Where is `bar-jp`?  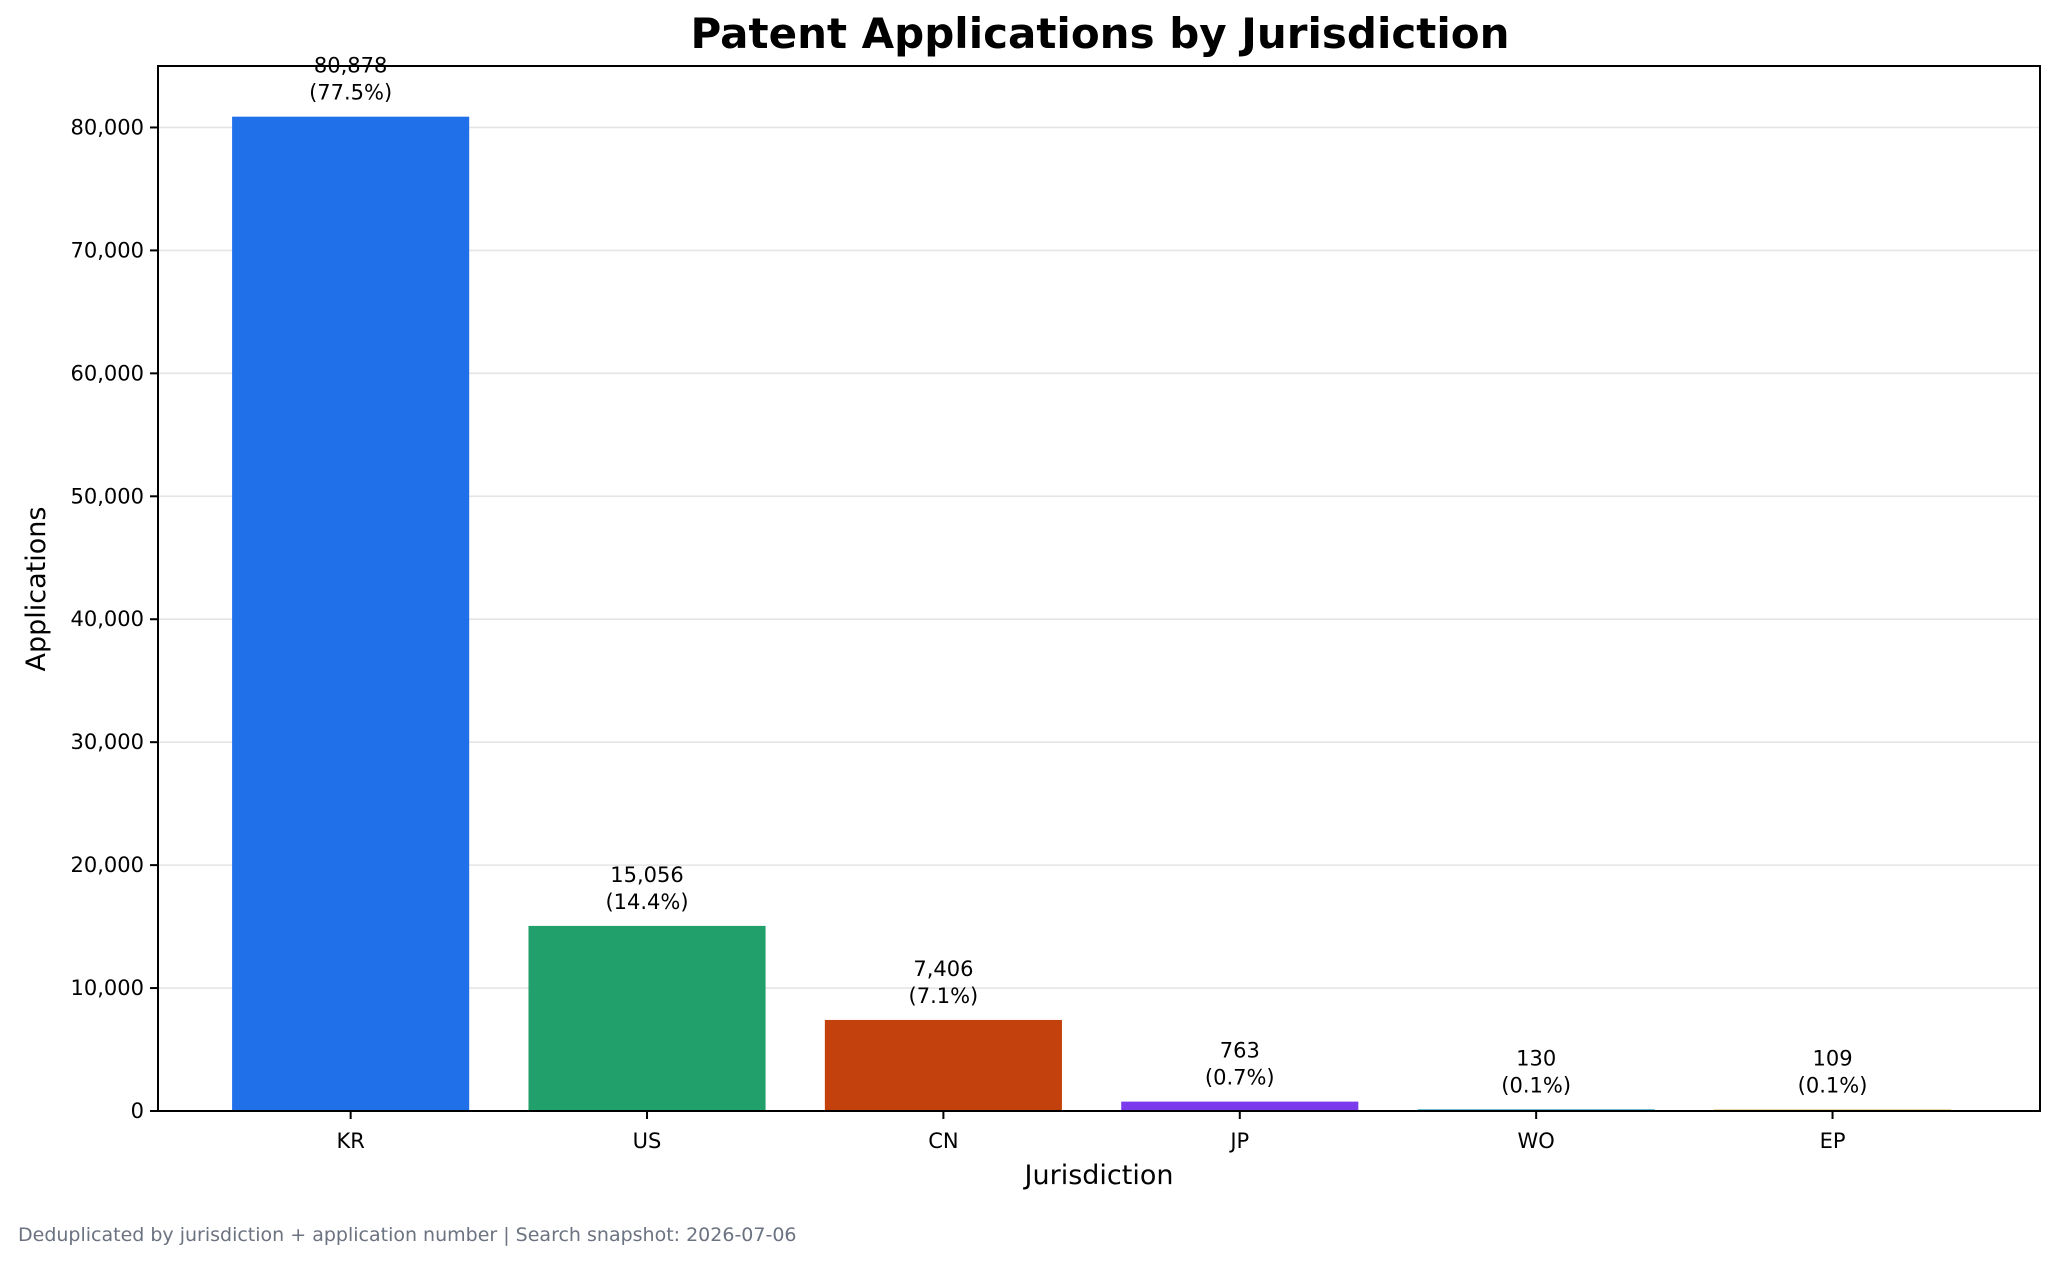
bar-jp is located at coordinates (1240, 1106).